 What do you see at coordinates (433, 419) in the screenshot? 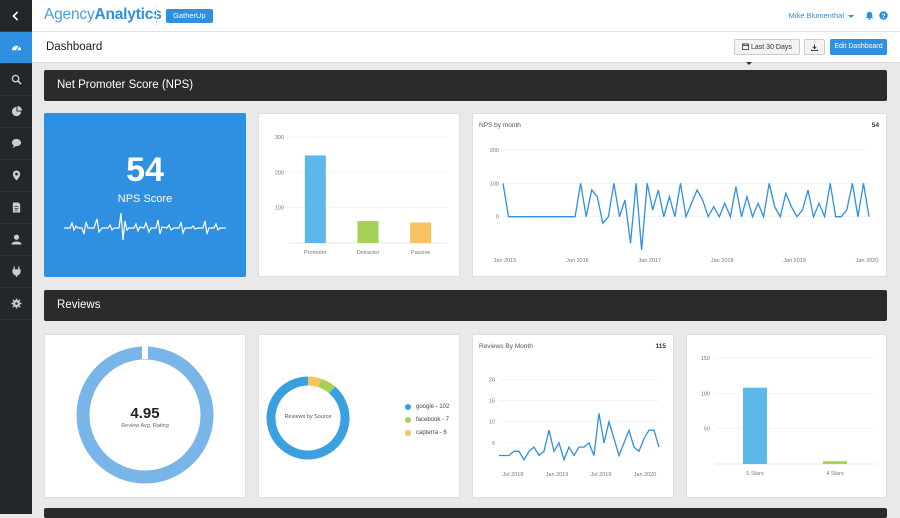
I see `legend-label: facebook - 7` at bounding box center [433, 419].